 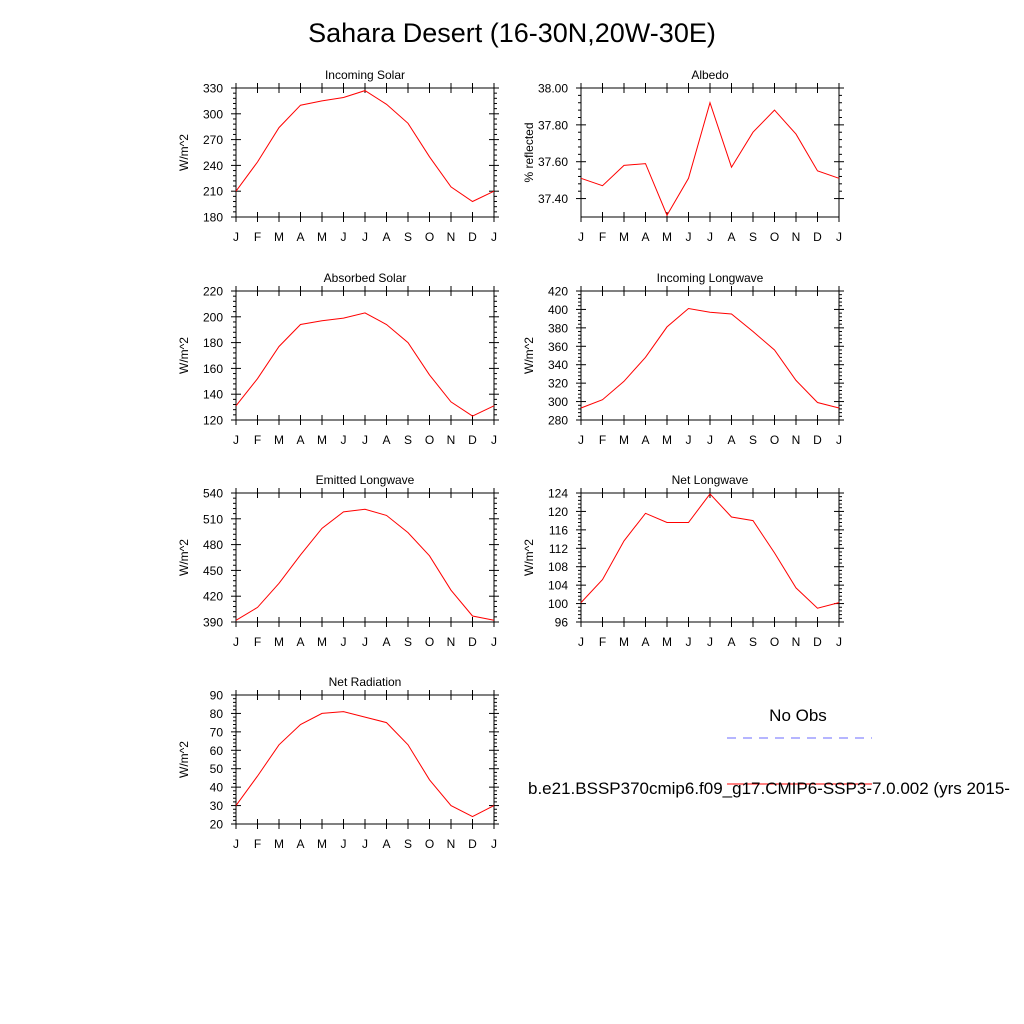 What do you see at coordinates (710, 278) in the screenshot?
I see `chart-title: Incoming Longwave` at bounding box center [710, 278].